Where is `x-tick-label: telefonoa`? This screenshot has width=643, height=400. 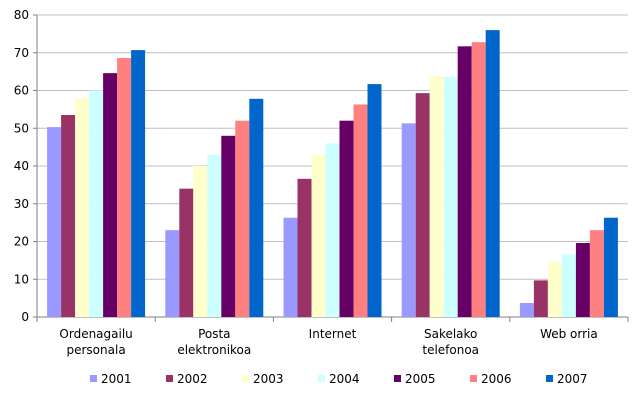
x-tick-label: telefonoa is located at coordinates (450, 350).